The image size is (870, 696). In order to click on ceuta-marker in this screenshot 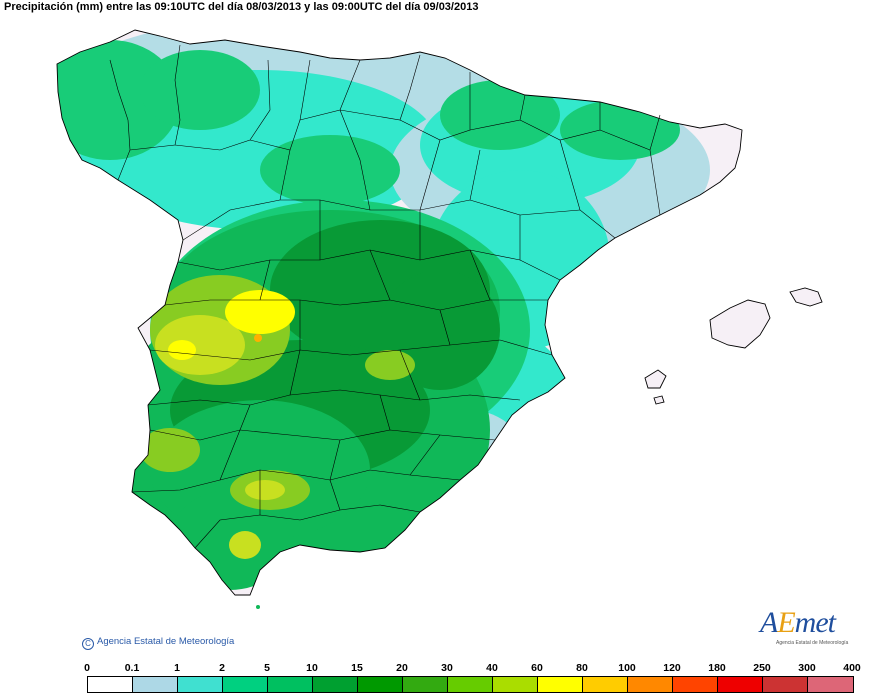, I will do `click(258, 607)`.